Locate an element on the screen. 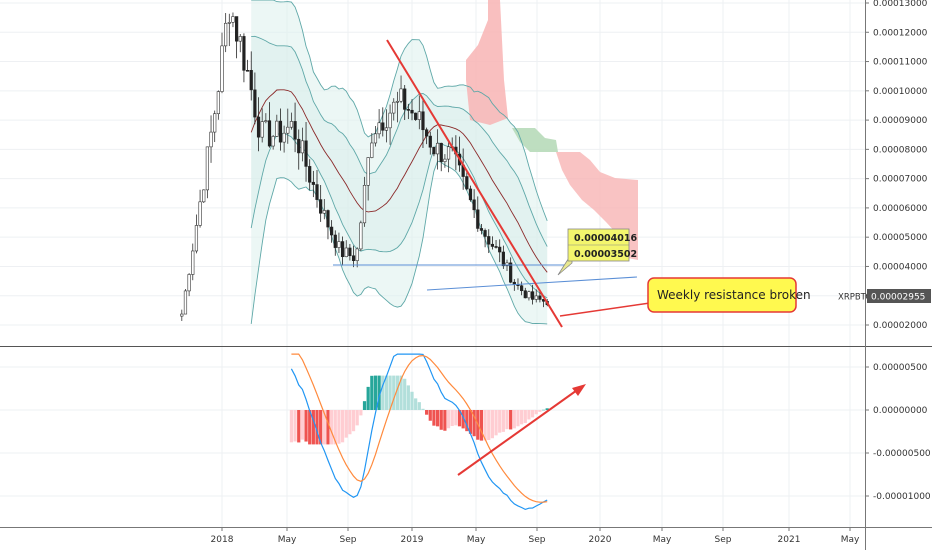  ichimoku-cloud-bullish is located at coordinates (535, 140).